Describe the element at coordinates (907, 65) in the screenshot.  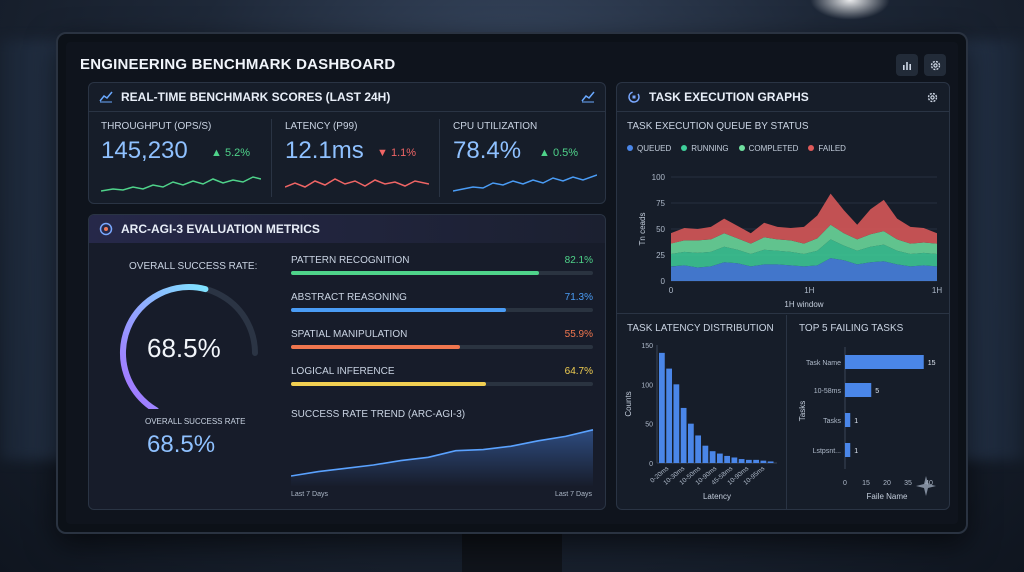
I see `chart-view-button` at that location.